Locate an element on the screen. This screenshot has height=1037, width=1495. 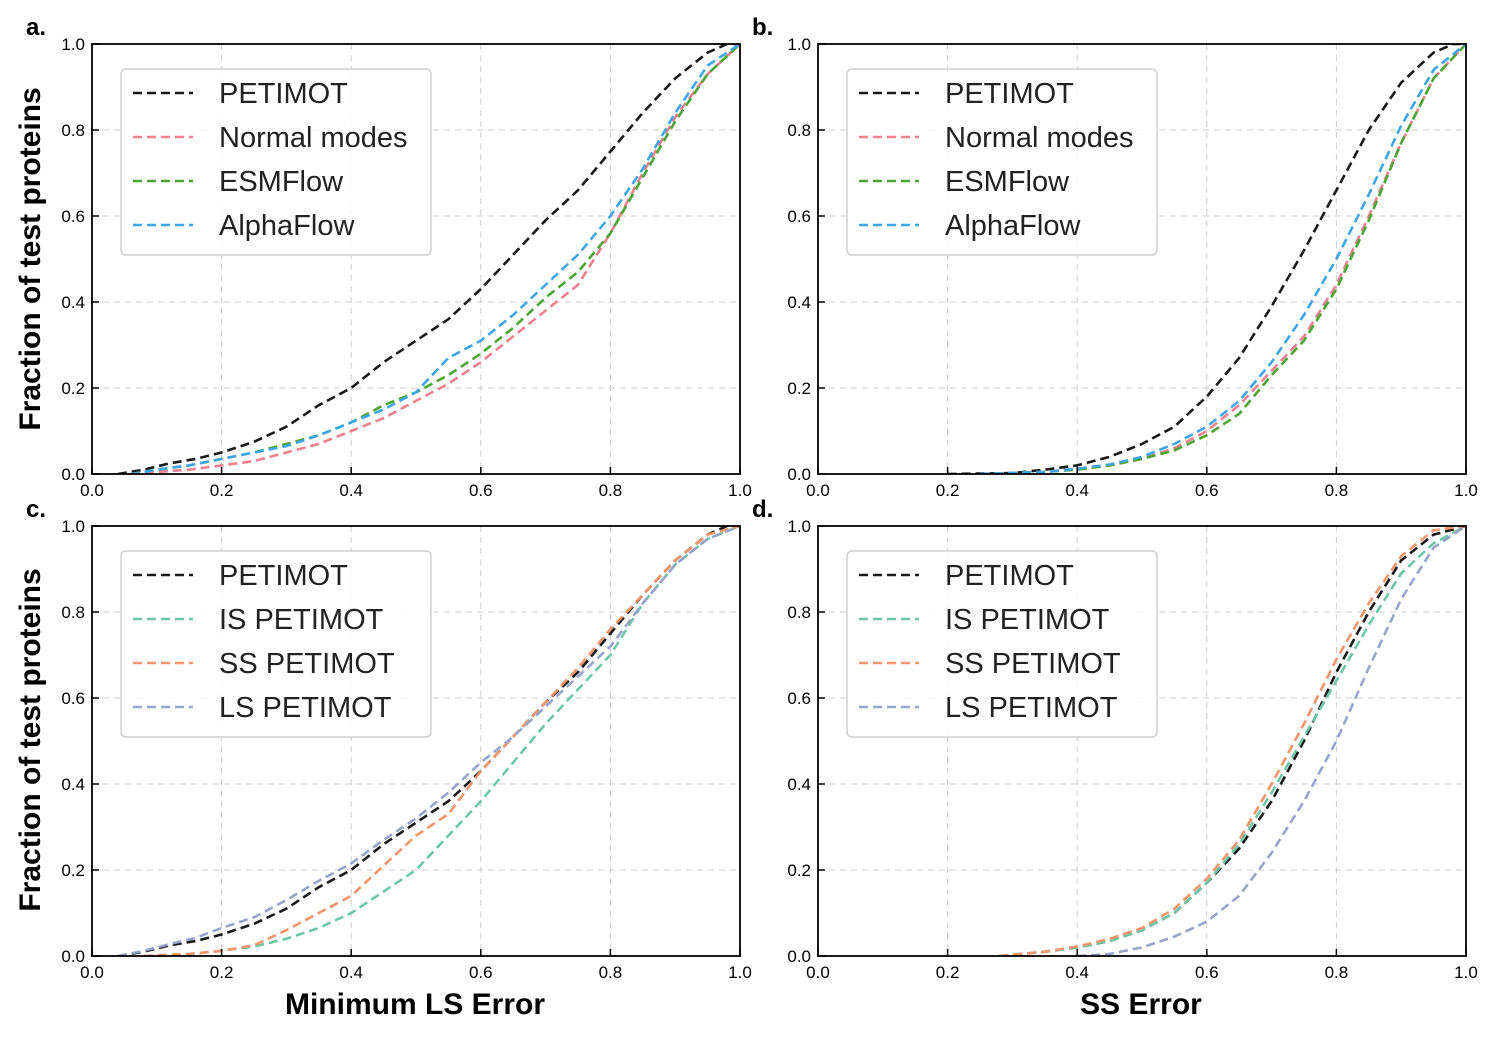
y-axis-title-bottom: Fraction of test proteins is located at coordinates (30, 739).